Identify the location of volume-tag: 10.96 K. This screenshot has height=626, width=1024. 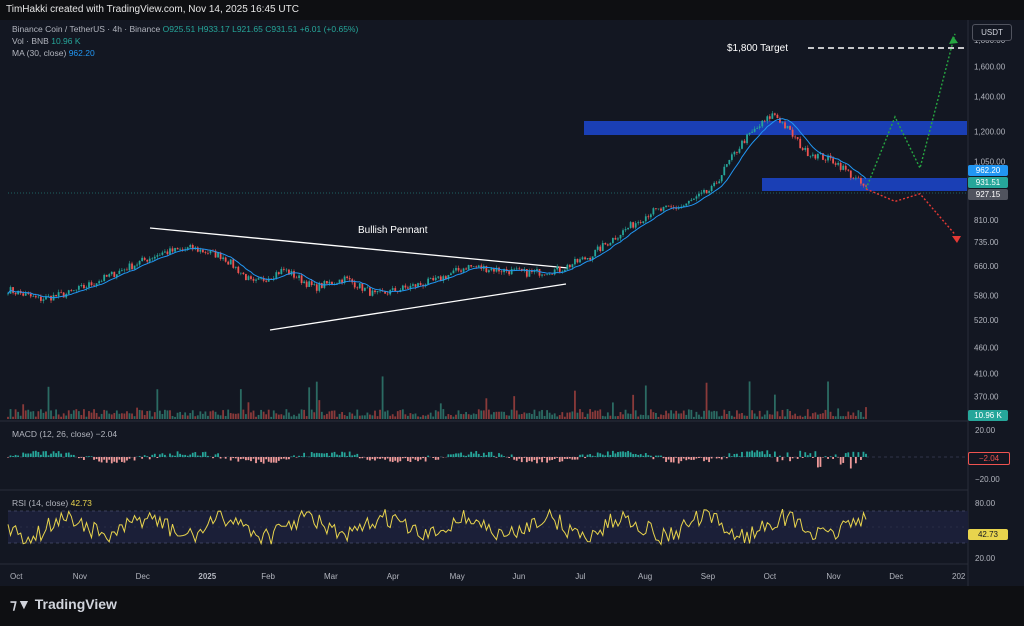
(988, 415).